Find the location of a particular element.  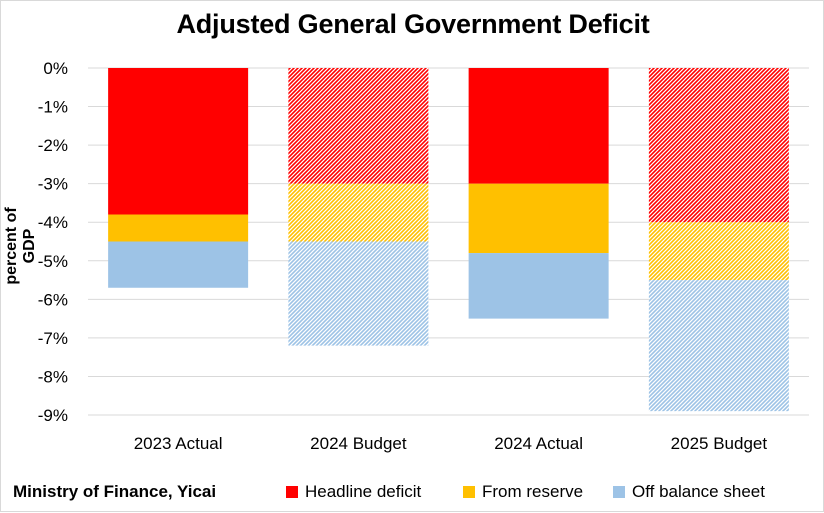

legend-label-headline-deficit: Headline deficit is located at coordinates (363, 491).